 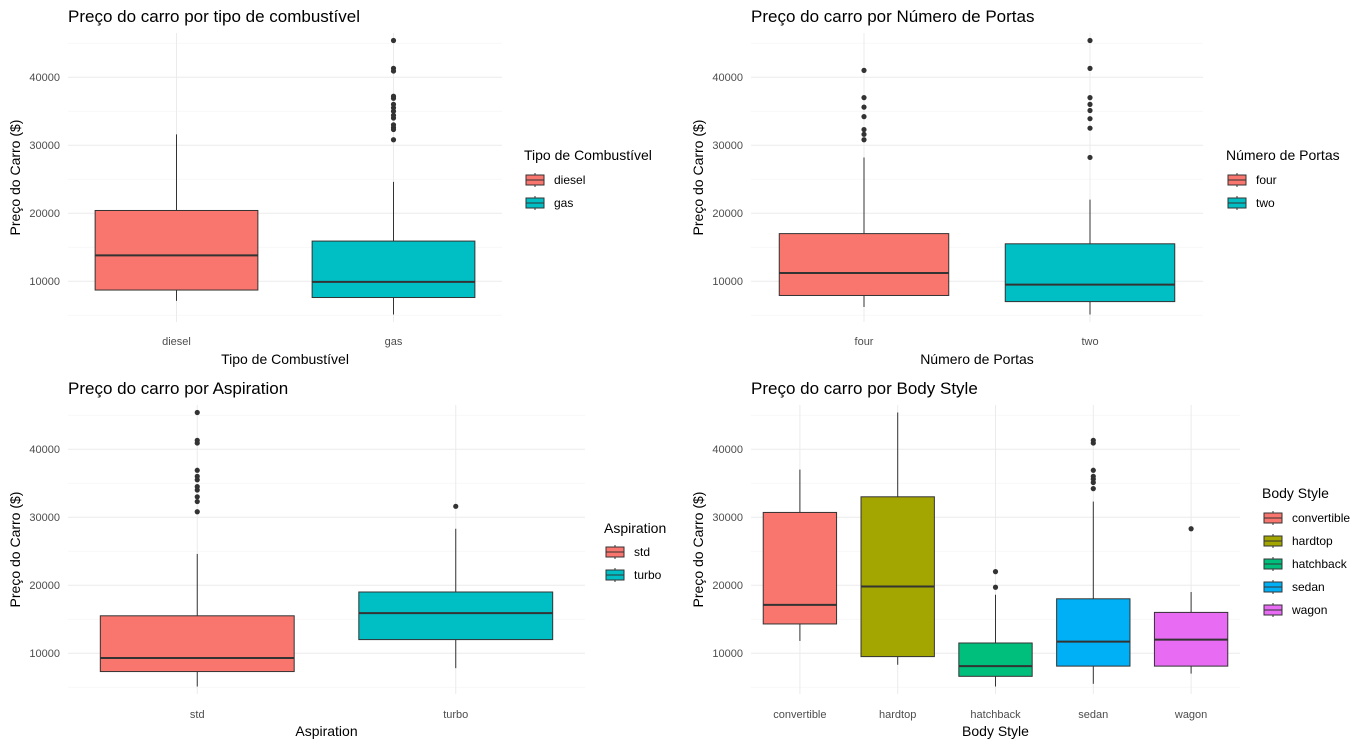 What do you see at coordinates (995, 628) in the screenshot?
I see `box-hatchback` at bounding box center [995, 628].